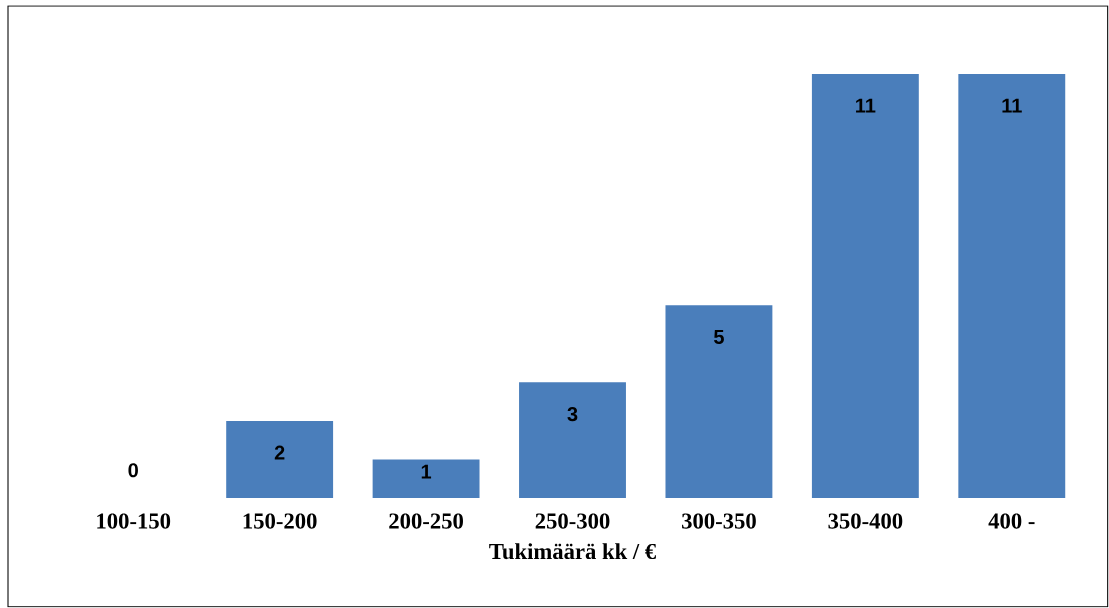 The image size is (1109, 608). I want to click on x-tick-label: 350-400, so click(865, 521).